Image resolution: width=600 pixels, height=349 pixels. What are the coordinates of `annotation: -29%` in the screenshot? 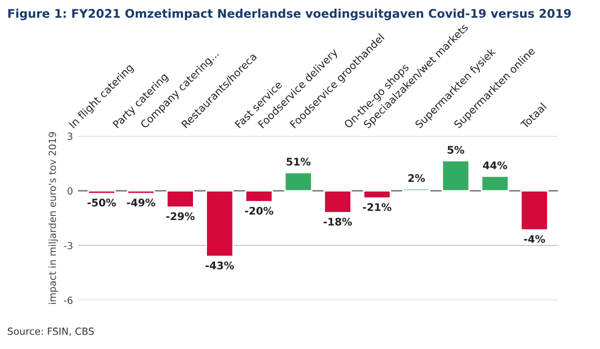 It's located at (180, 216).